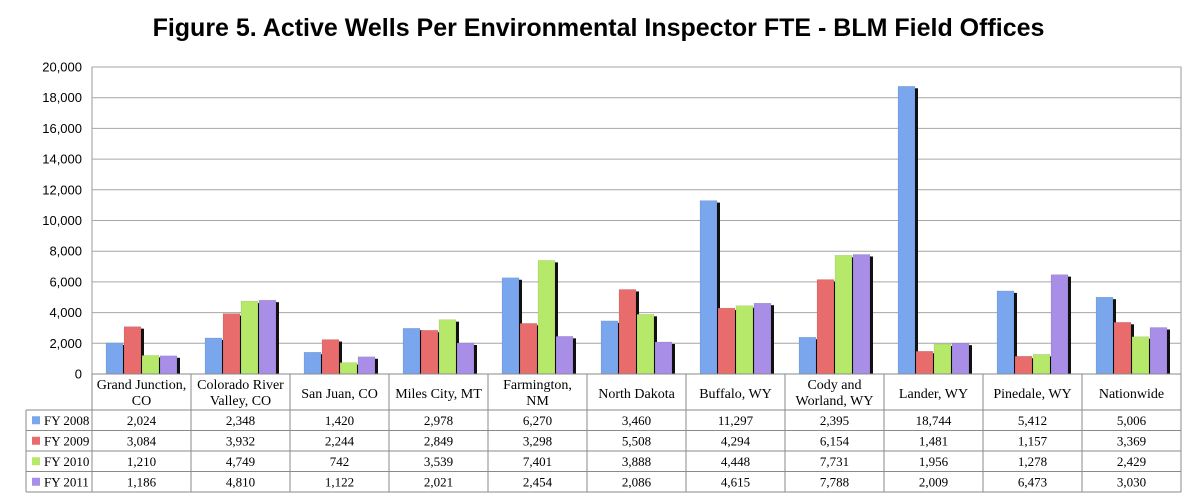  I want to click on y-tick-label: 18,000, so click(62, 97).